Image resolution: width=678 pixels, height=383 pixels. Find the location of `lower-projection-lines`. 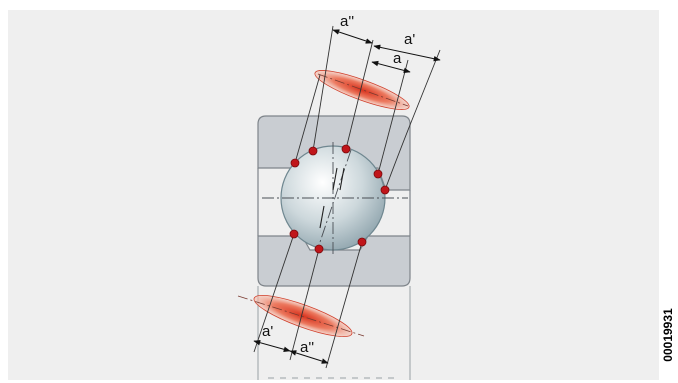

lower-projection-lines is located at coordinates (308, 301).